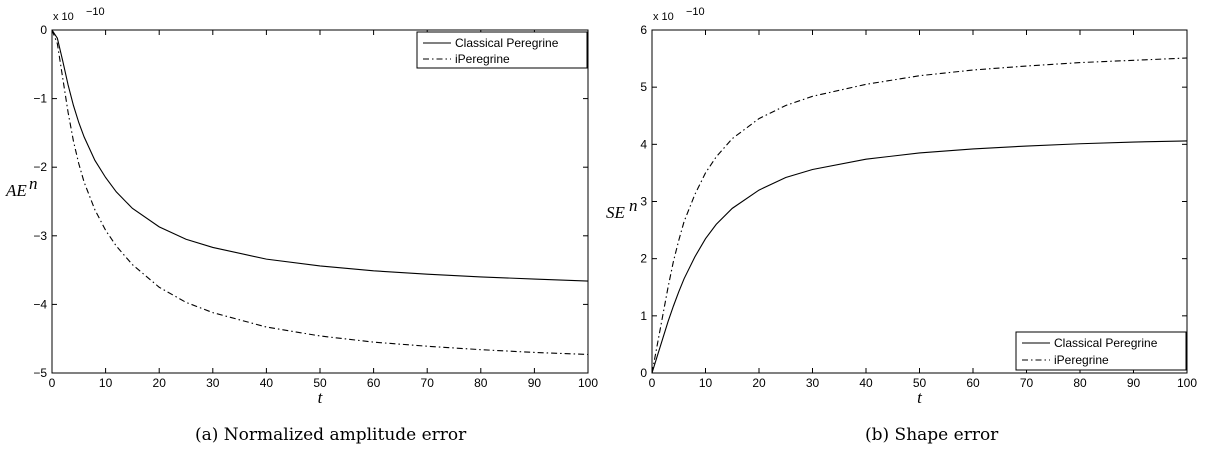 This screenshot has width=1220, height=455. What do you see at coordinates (616, 212) in the screenshot?
I see `y-axis-label: SE` at bounding box center [616, 212].